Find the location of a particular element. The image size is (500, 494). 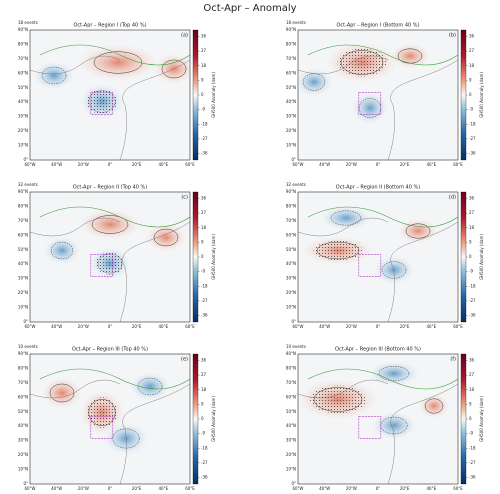

panel-title: Oct-Apr – Region III (Top 40 %) is located at coordinates (110, 350).